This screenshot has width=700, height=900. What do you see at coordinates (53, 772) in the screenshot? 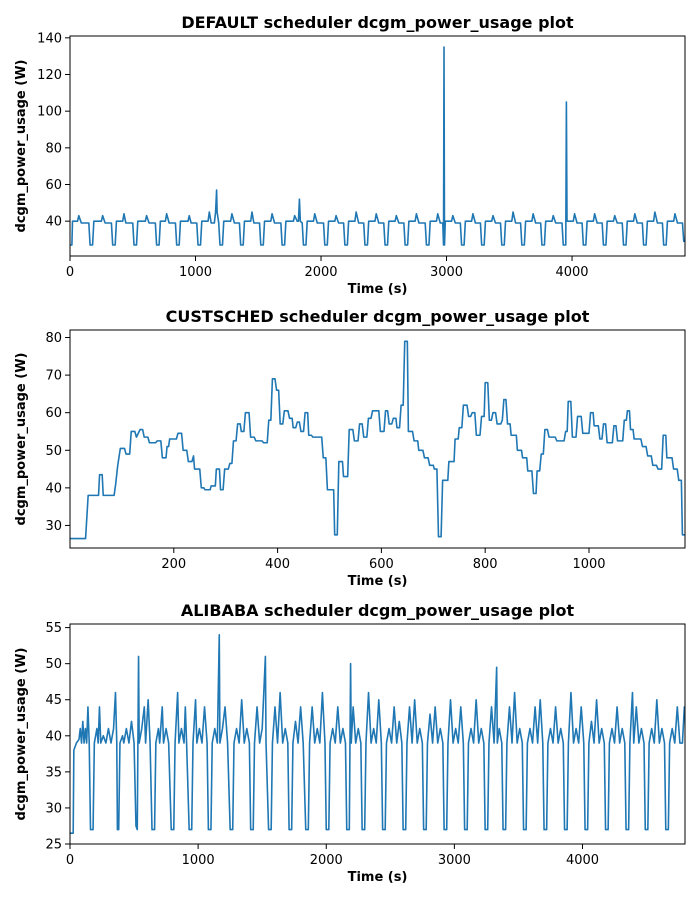
I see `y-tick-label: 35` at bounding box center [53, 772].